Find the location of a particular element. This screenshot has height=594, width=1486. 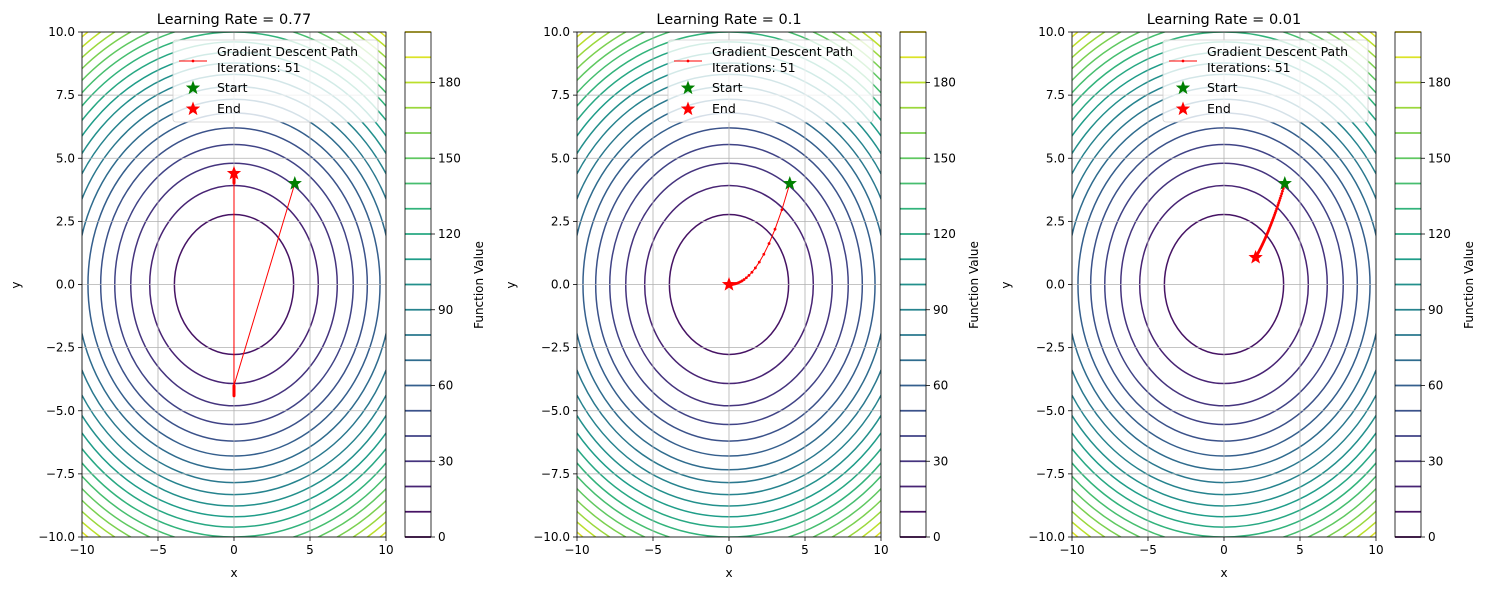

chart-title: Learning Rate = 0.1 is located at coordinates (728, 20).